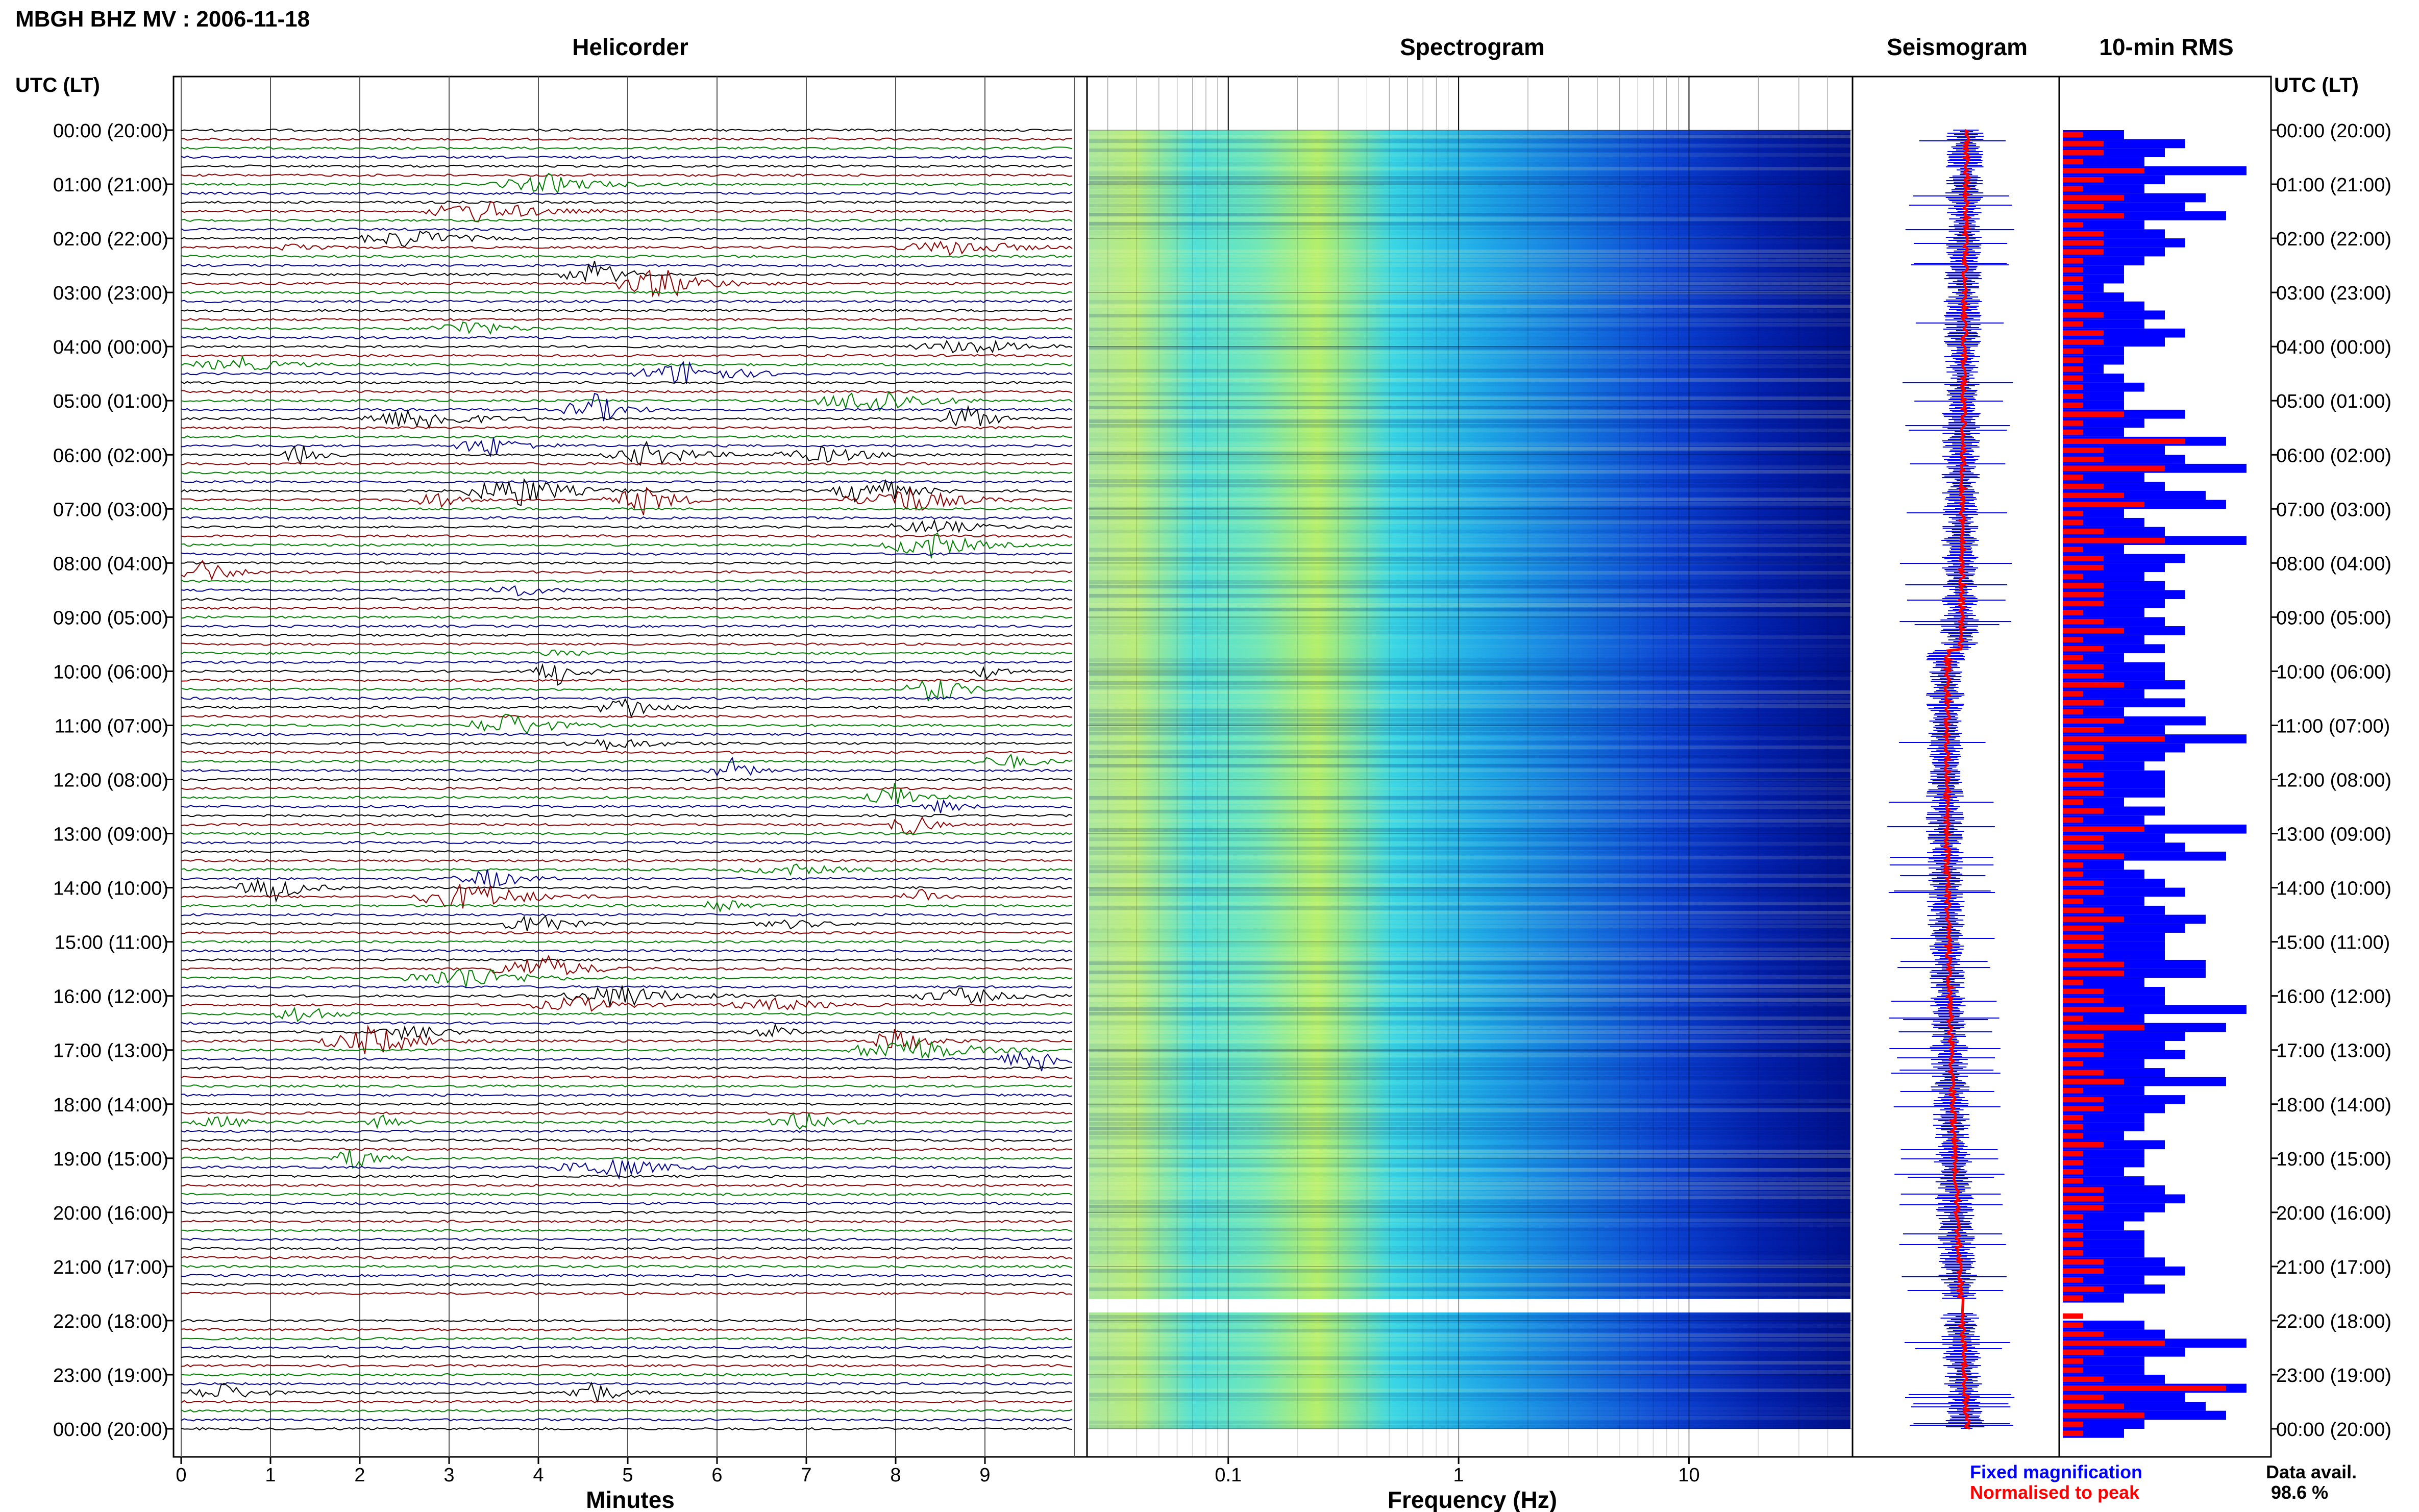  I want to click on time-label-right: 11:00 (07:00), so click(2333, 726).